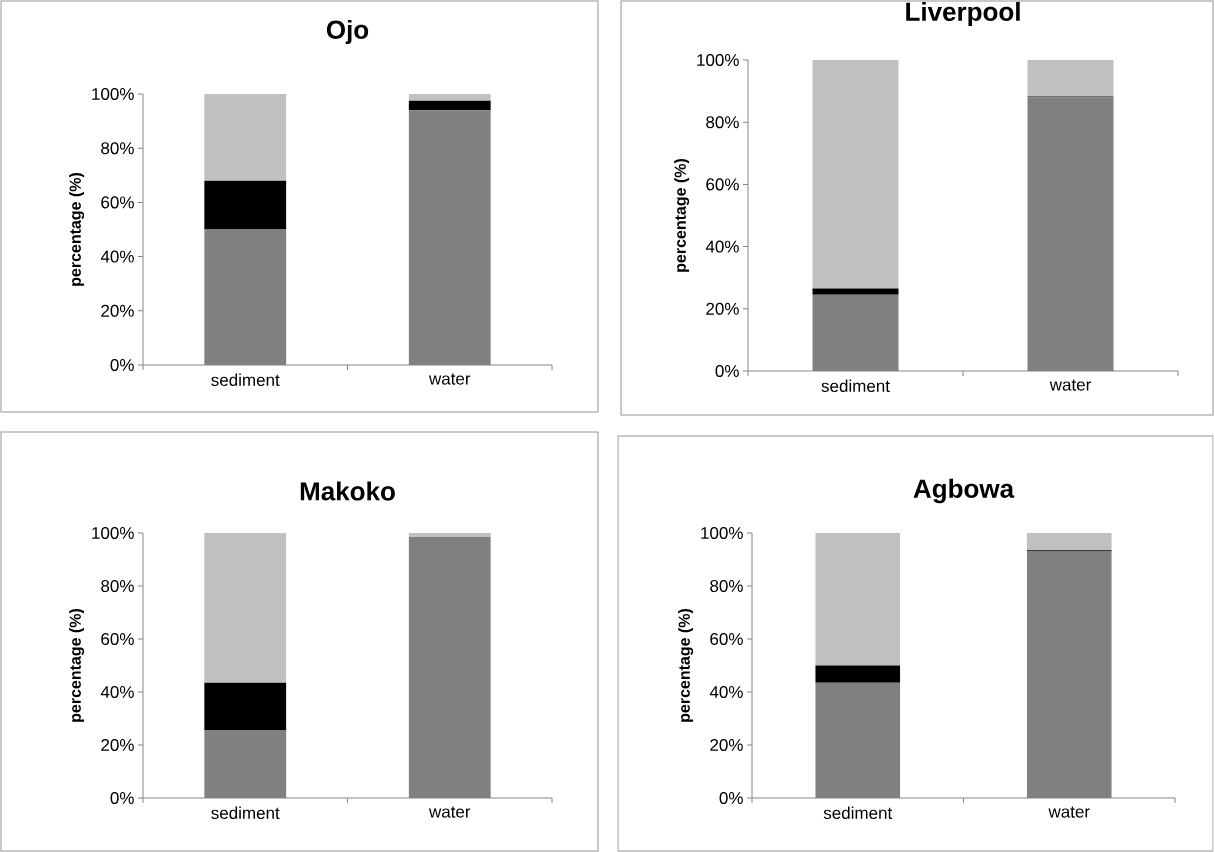 The width and height of the screenshot is (1215, 852). I want to click on chart-title: Agbowa, so click(964, 491).